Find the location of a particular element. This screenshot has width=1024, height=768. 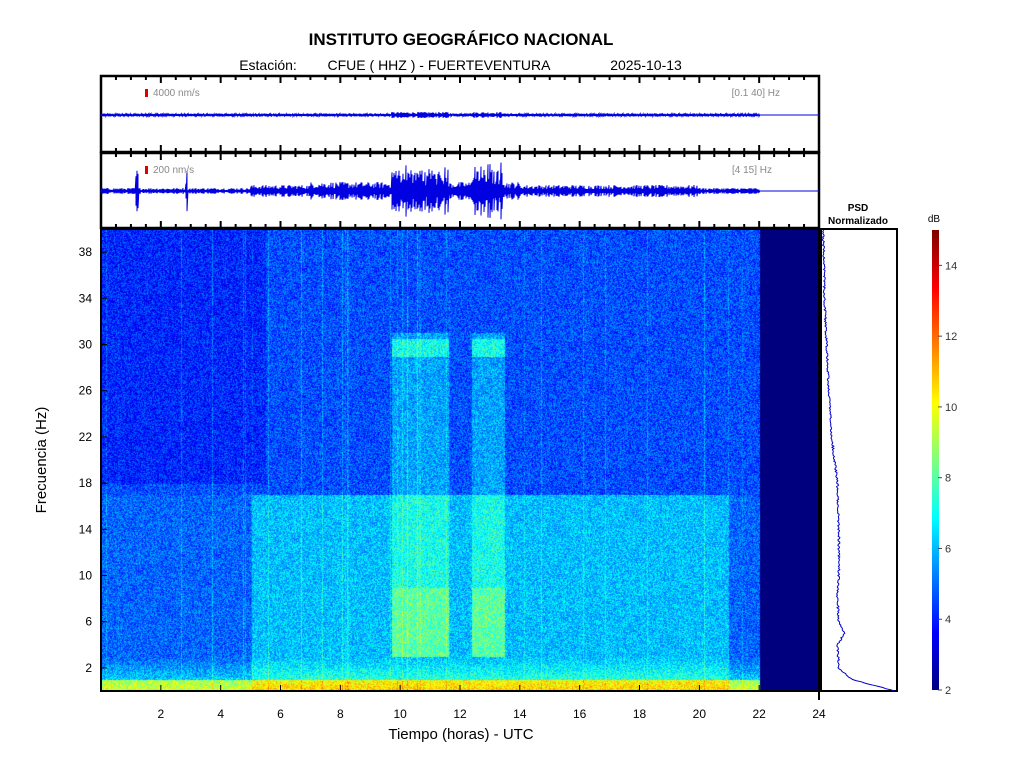

trace-scale: 4000 nm/s is located at coordinates (176, 93).